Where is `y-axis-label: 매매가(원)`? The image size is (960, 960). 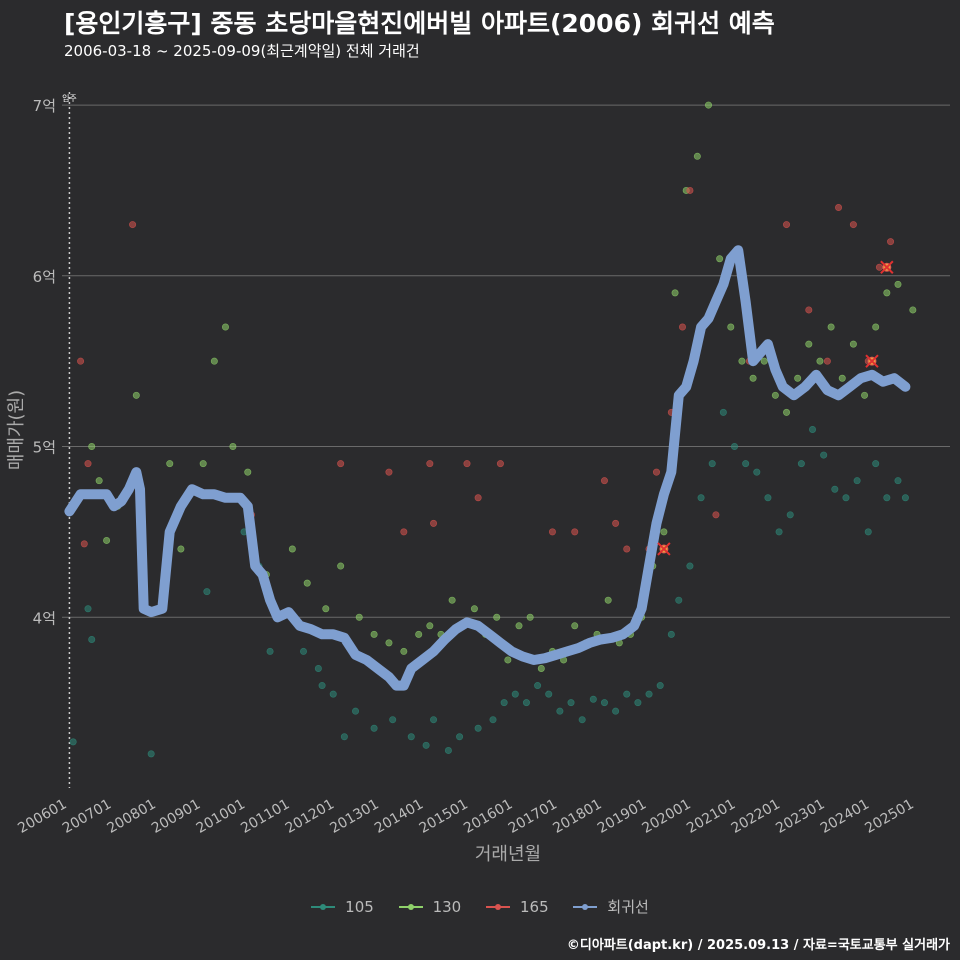 y-axis-label: 매매가(원) is located at coordinates (16, 430).